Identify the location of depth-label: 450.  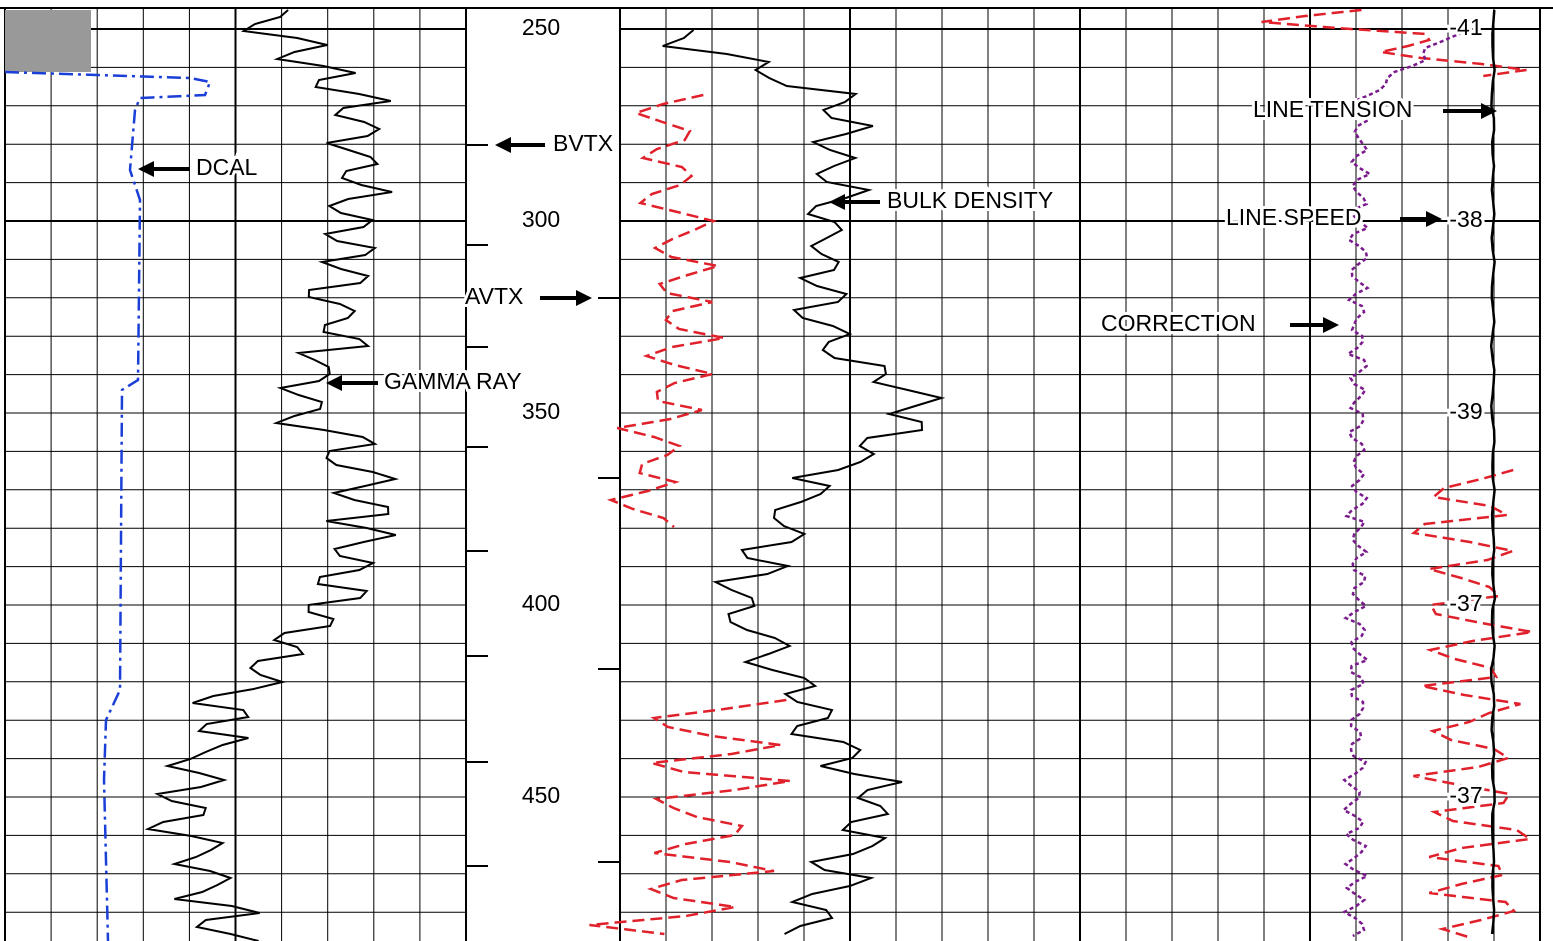
(541, 795).